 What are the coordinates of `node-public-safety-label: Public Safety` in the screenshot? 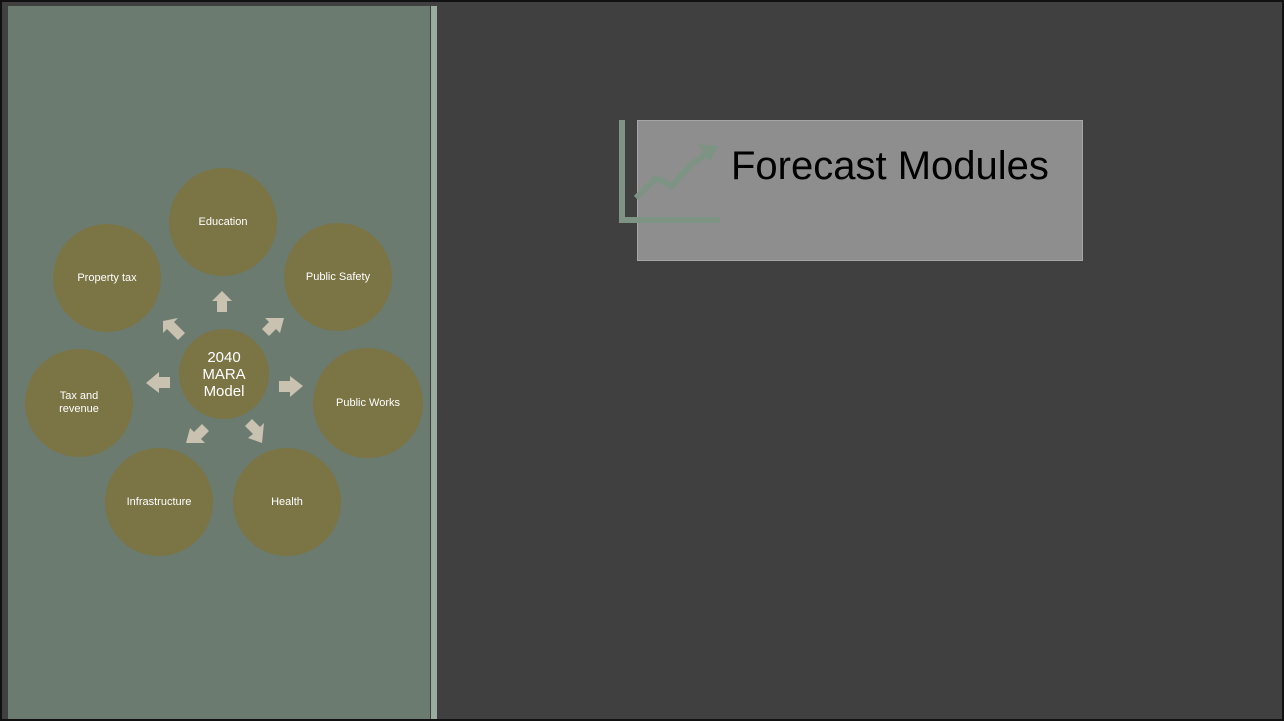 It's located at (338, 276).